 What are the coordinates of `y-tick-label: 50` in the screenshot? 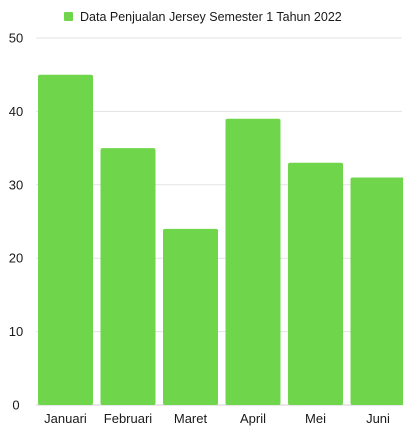 It's located at (16, 38).